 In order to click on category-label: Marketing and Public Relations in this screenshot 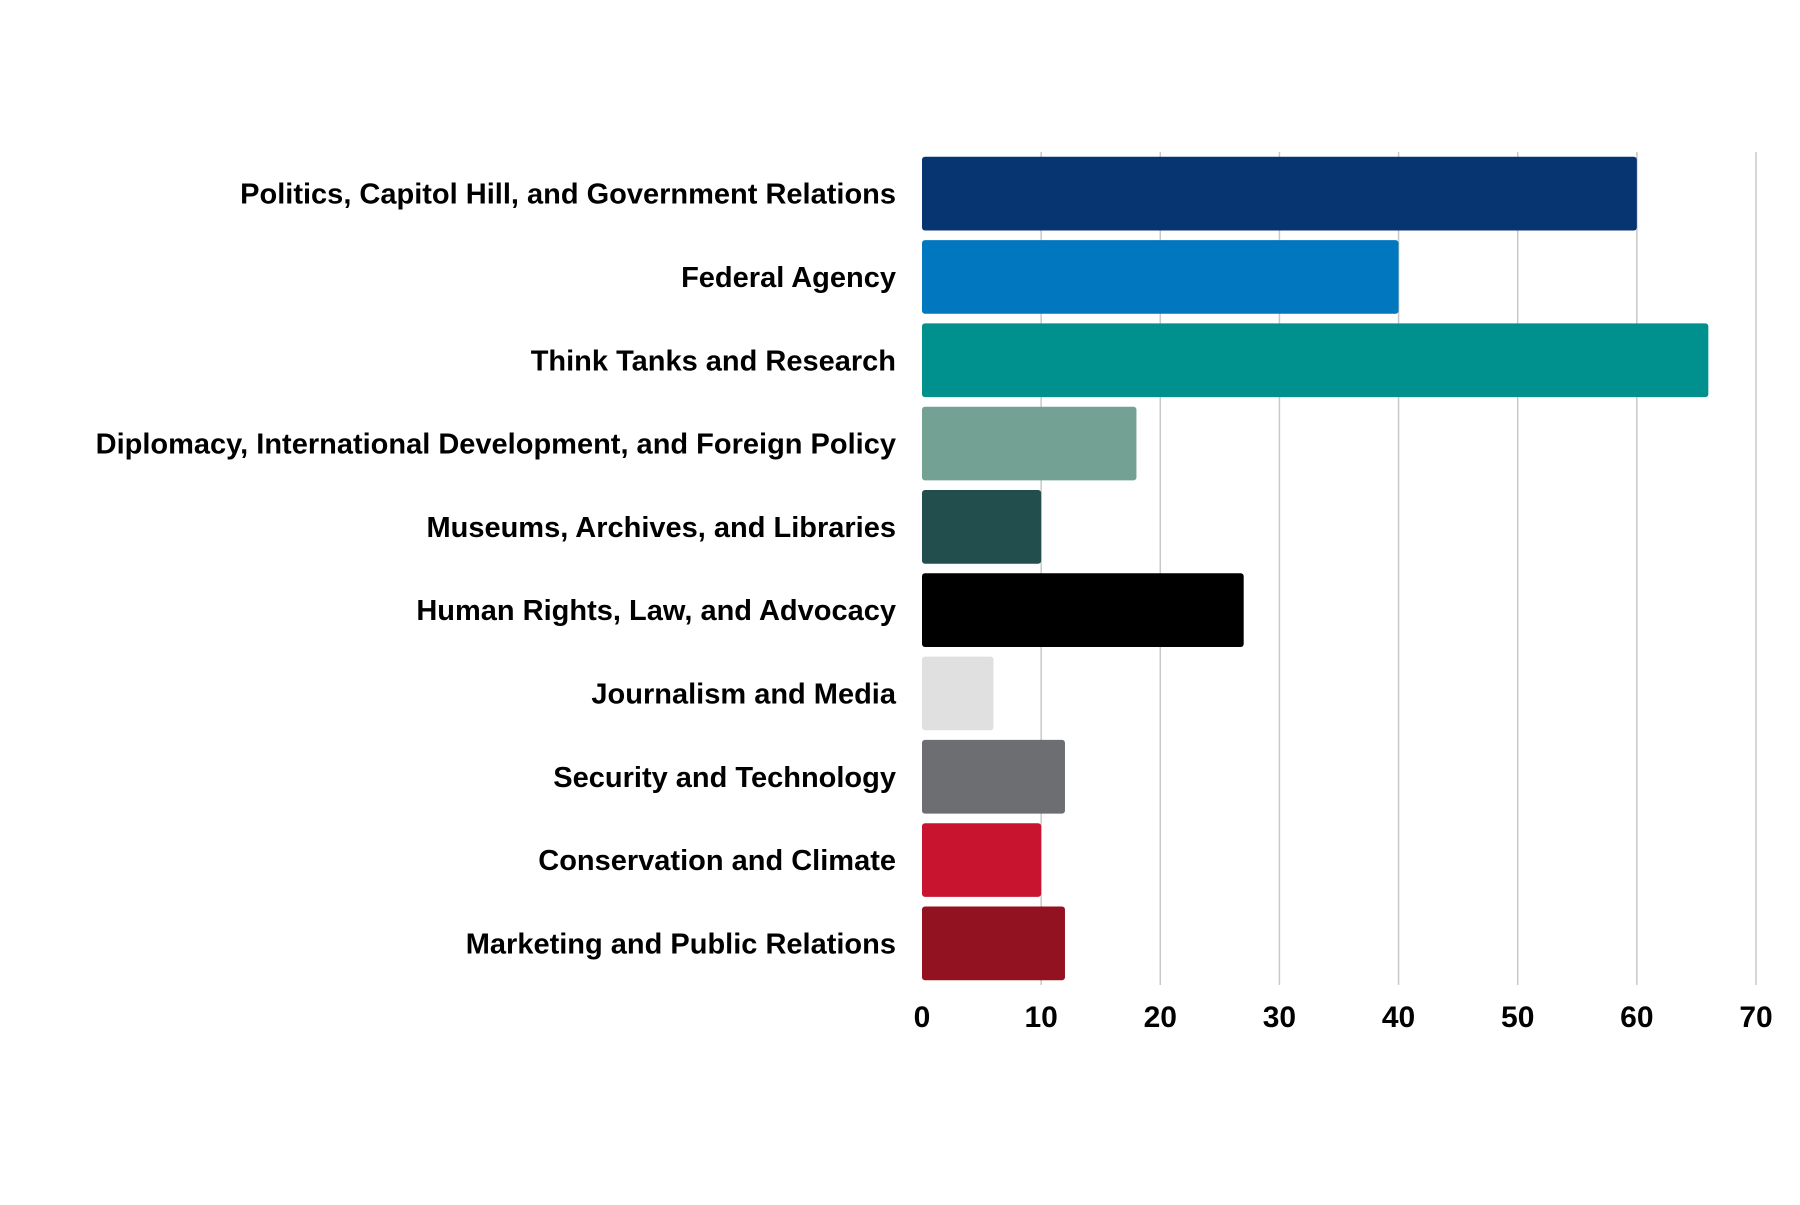, I will do `click(681, 944)`.